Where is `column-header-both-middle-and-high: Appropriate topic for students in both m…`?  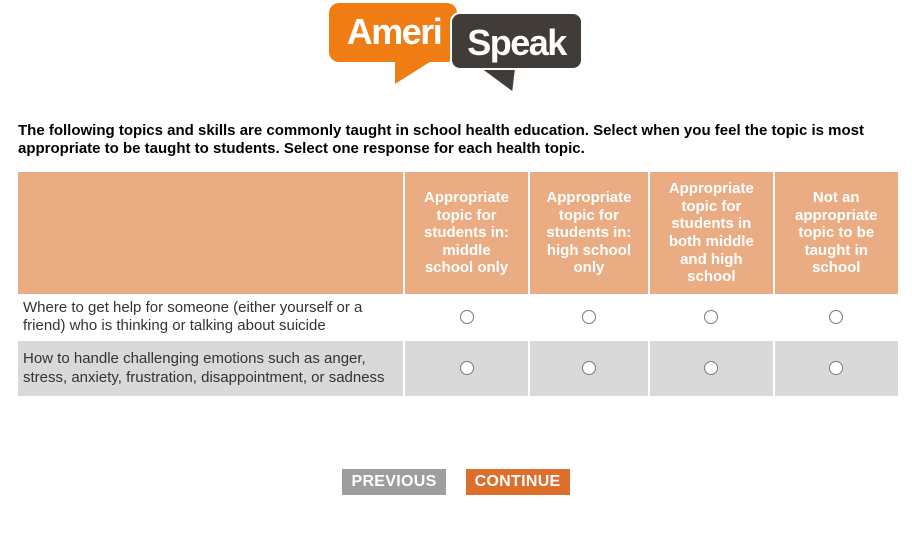
column-header-both-middle-and-high: Appropriate topic for students in both m… is located at coordinates (711, 233).